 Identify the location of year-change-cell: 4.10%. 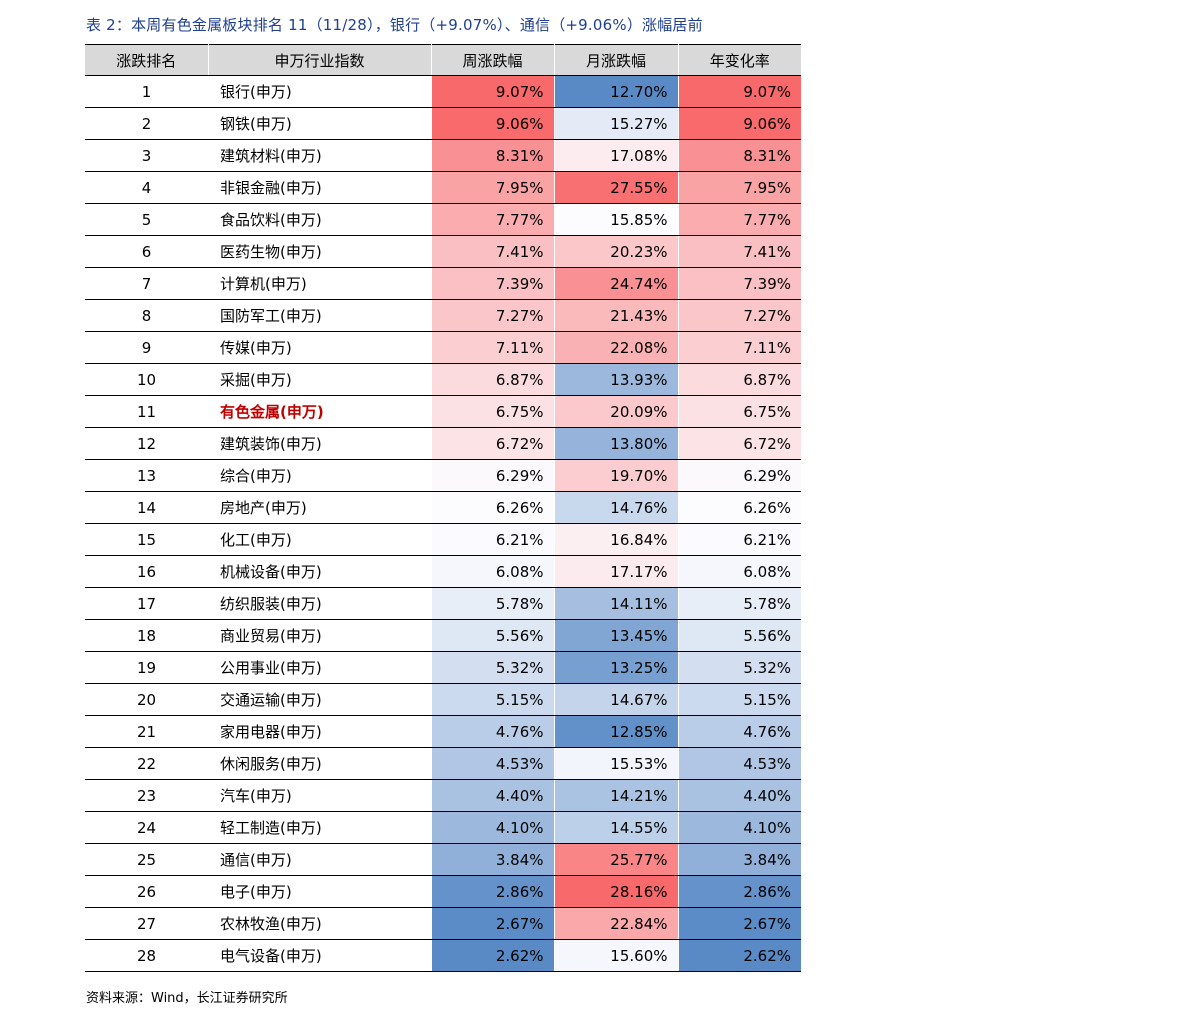
(739, 827).